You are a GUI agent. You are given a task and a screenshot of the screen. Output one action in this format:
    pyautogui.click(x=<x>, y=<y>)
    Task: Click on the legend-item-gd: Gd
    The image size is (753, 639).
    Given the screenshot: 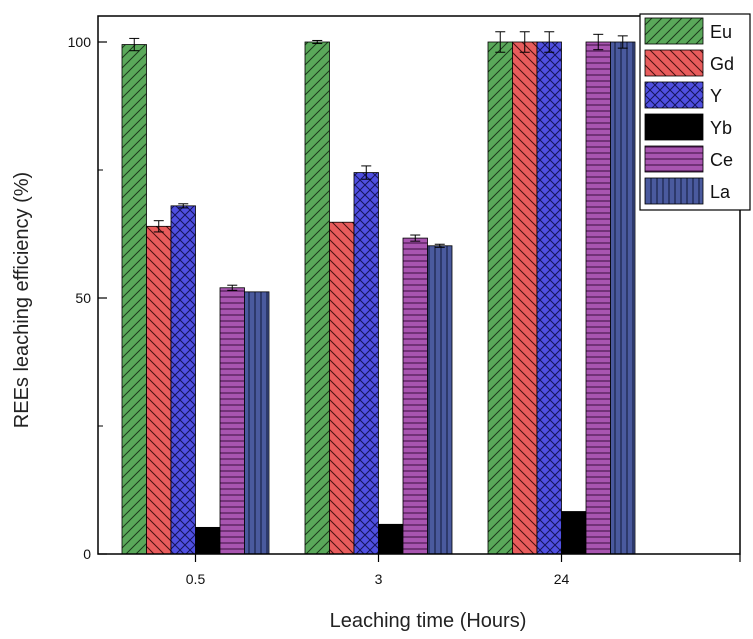 What is the action you would take?
    pyautogui.click(x=689, y=63)
    